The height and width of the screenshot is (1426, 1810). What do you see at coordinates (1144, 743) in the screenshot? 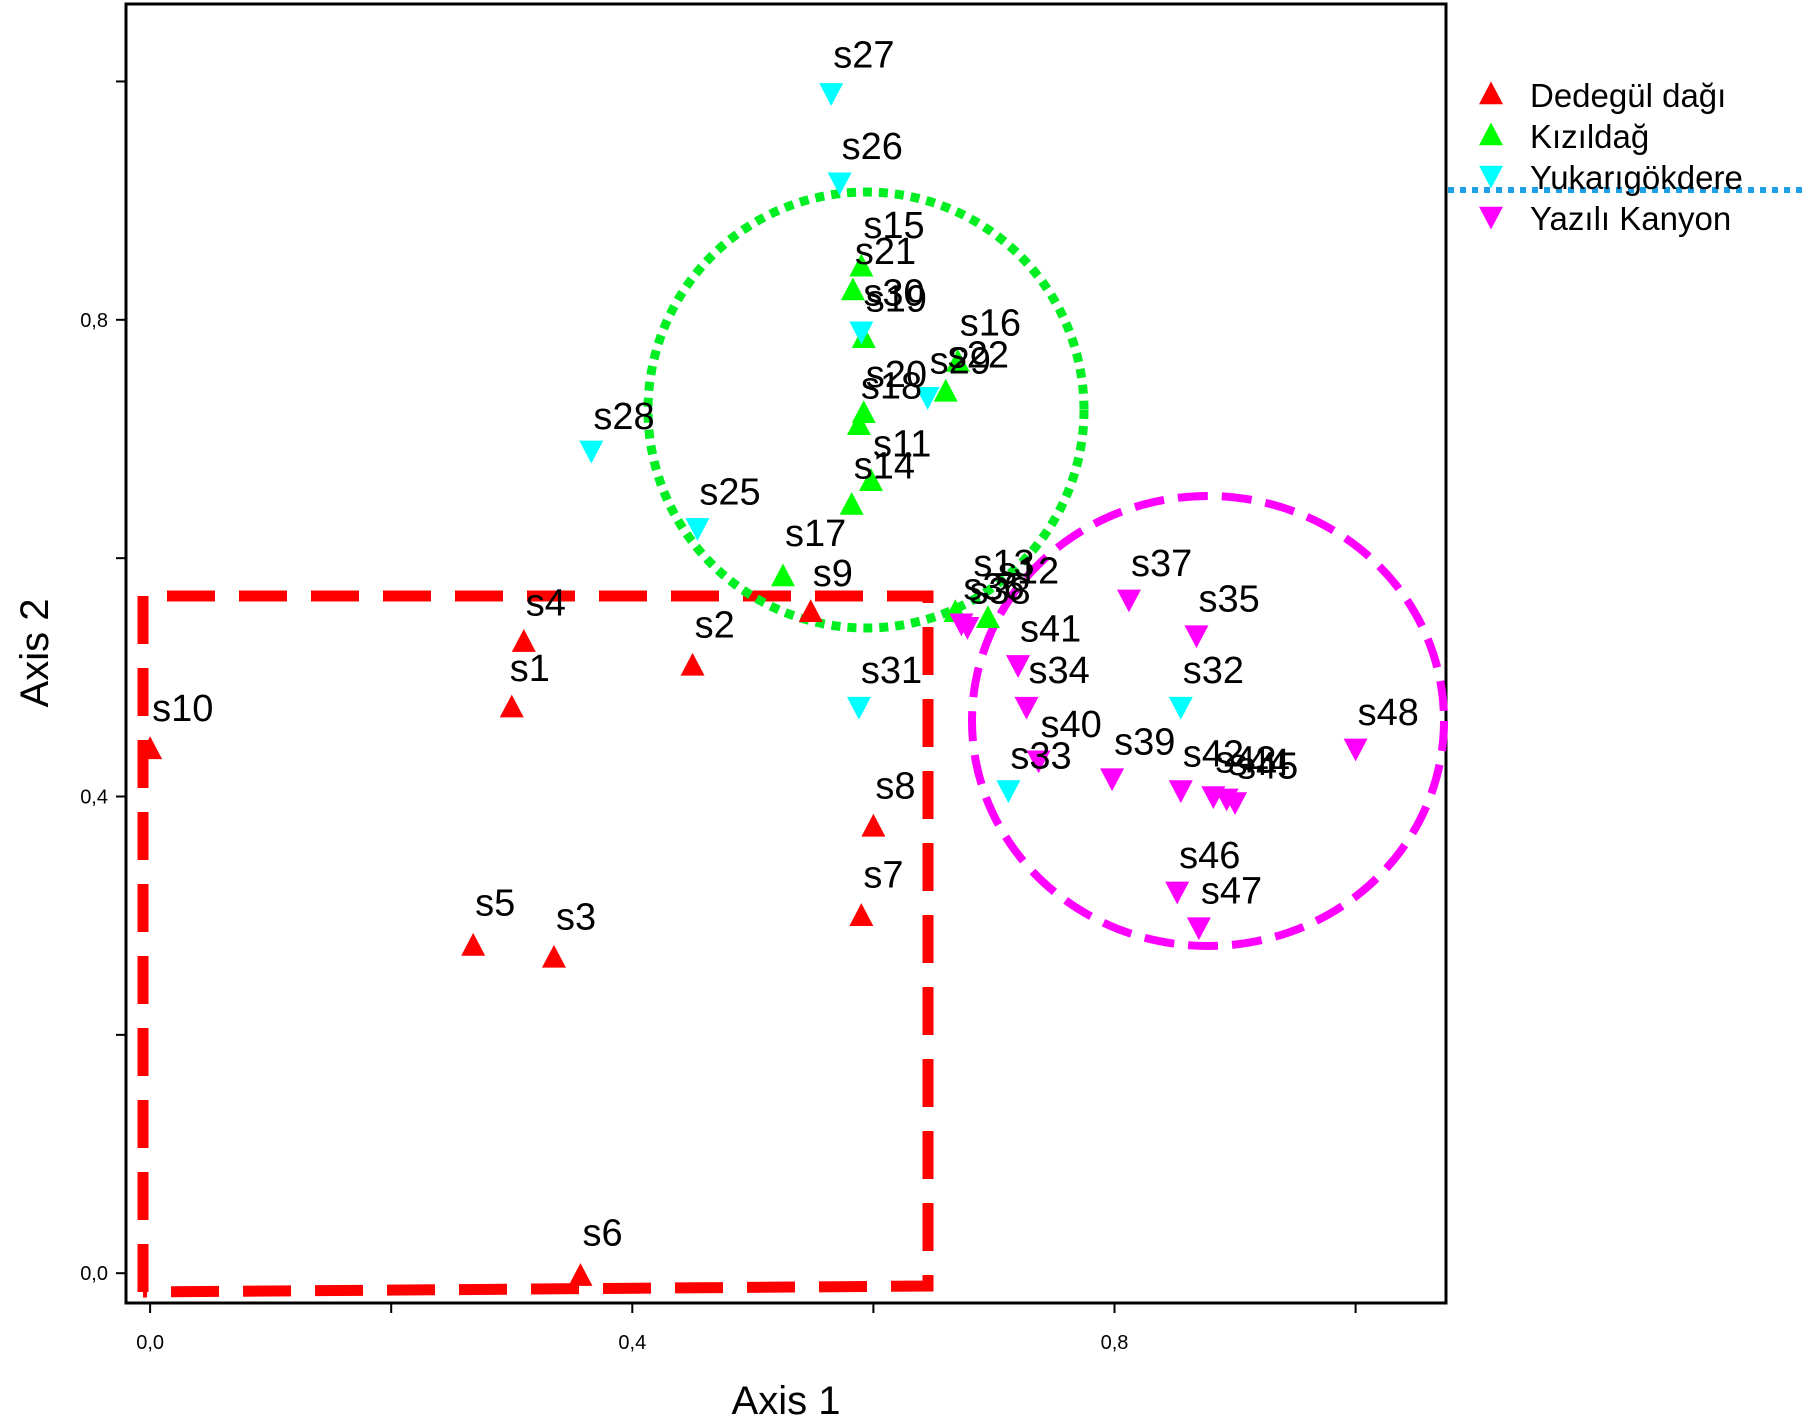
I see `point-label-s39: s39` at bounding box center [1144, 743].